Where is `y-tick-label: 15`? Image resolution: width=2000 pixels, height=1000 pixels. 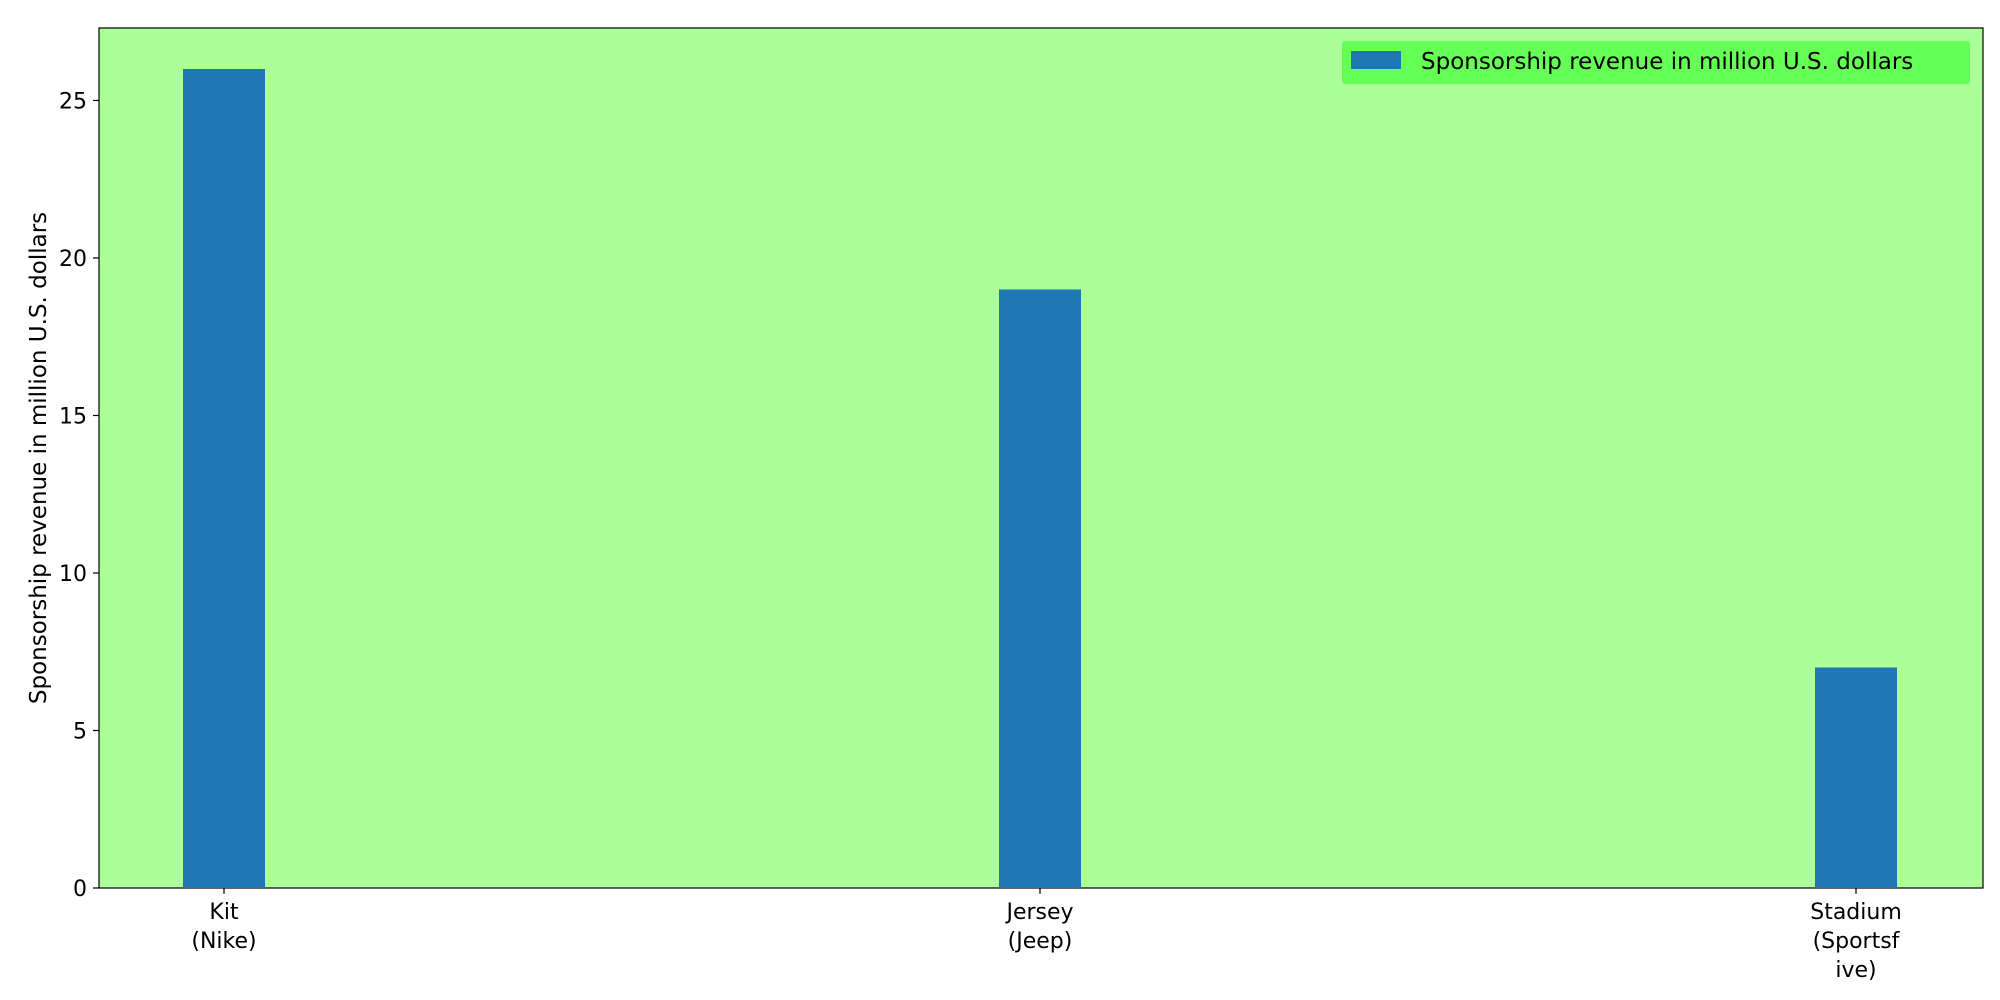
y-tick-label: 15 is located at coordinates (73, 416).